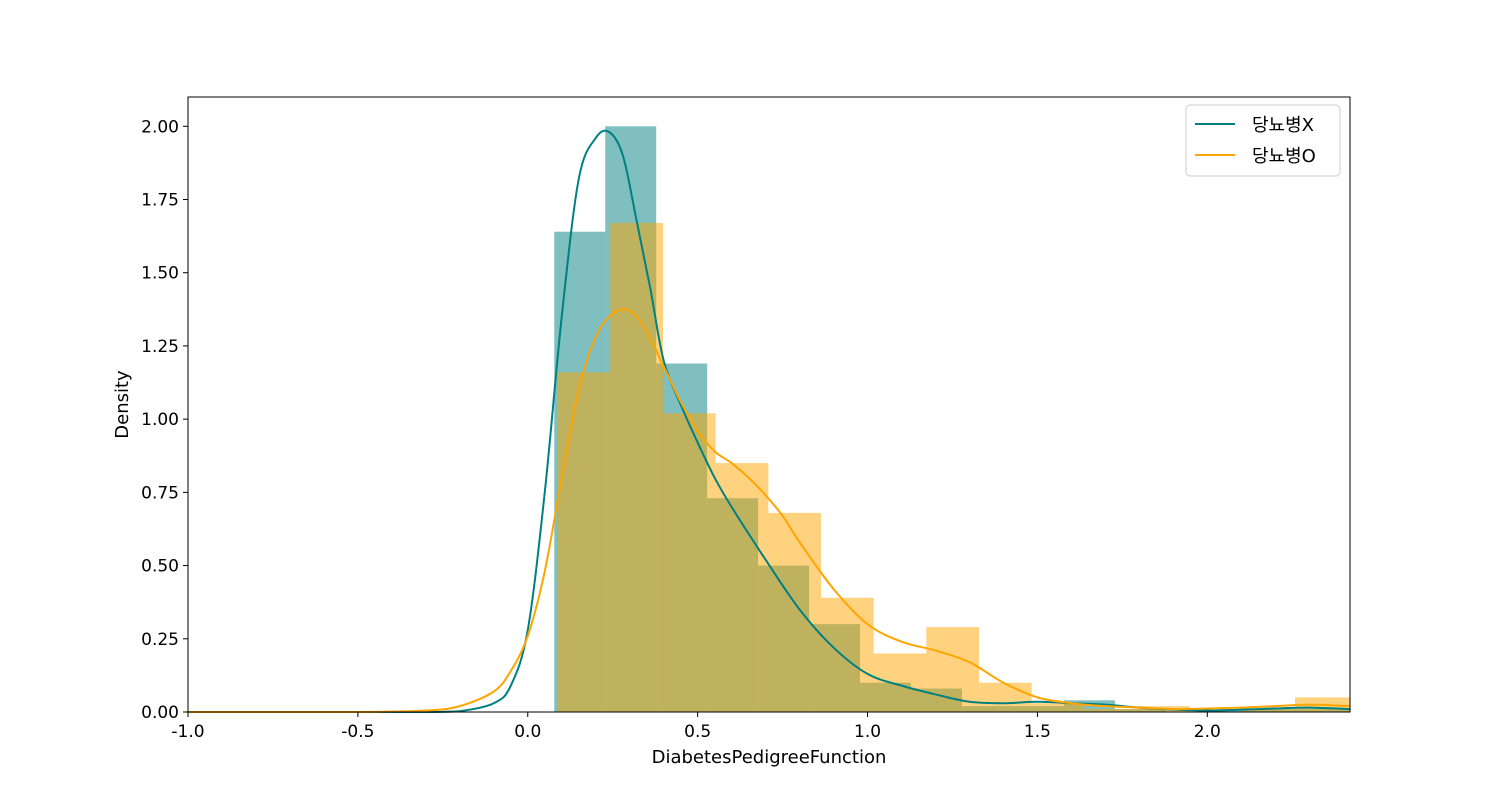  Describe the element at coordinates (697, 732) in the screenshot. I see `x-tick-label: 0.5` at that location.